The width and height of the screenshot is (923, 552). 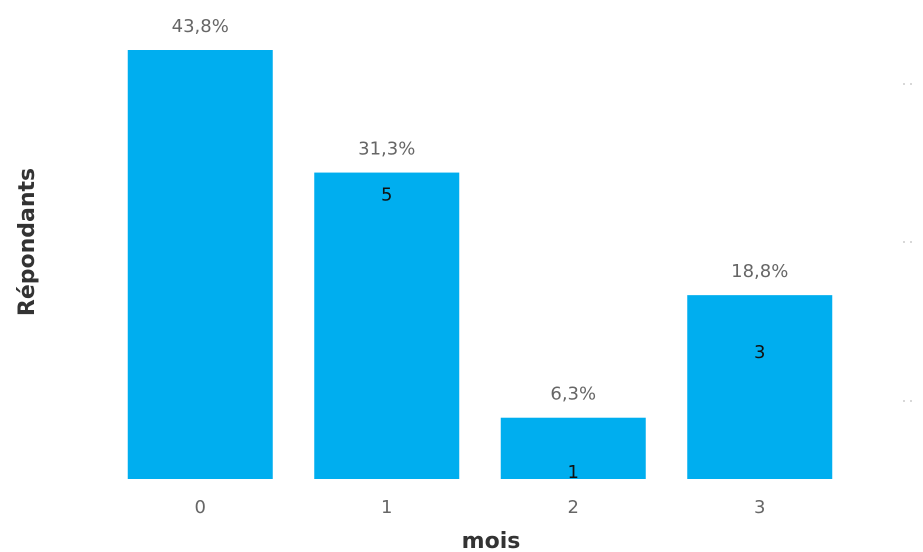 I want to click on percent-label-0: 43,8%, so click(x=200, y=26).